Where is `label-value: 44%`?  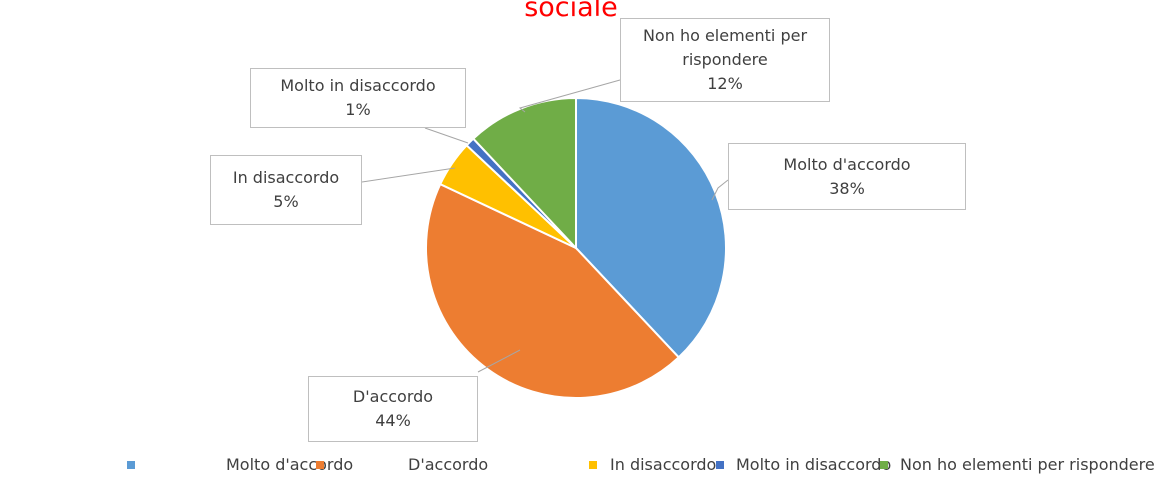 label-value: 44% is located at coordinates (393, 420).